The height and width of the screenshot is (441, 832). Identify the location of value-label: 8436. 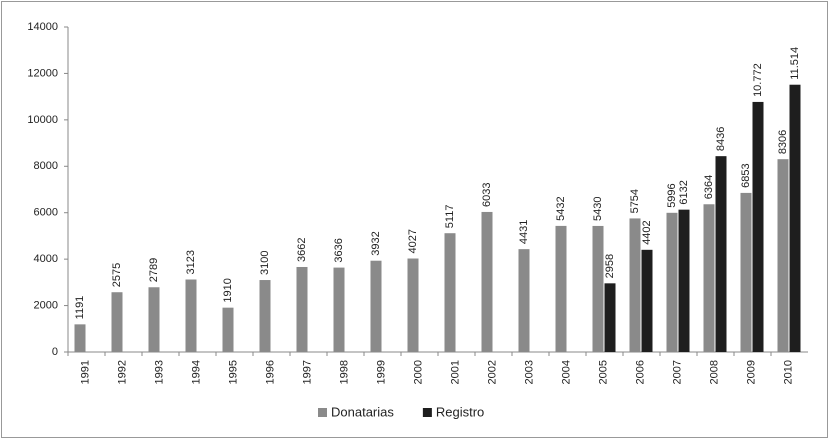
(721, 139).